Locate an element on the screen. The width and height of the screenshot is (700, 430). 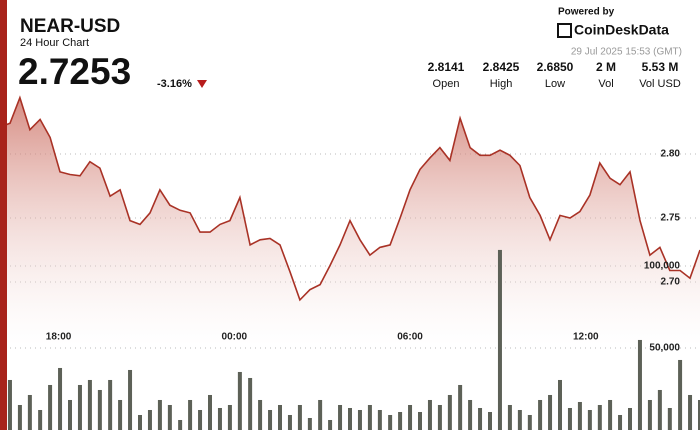
down-arrow is located at coordinates (202, 84).